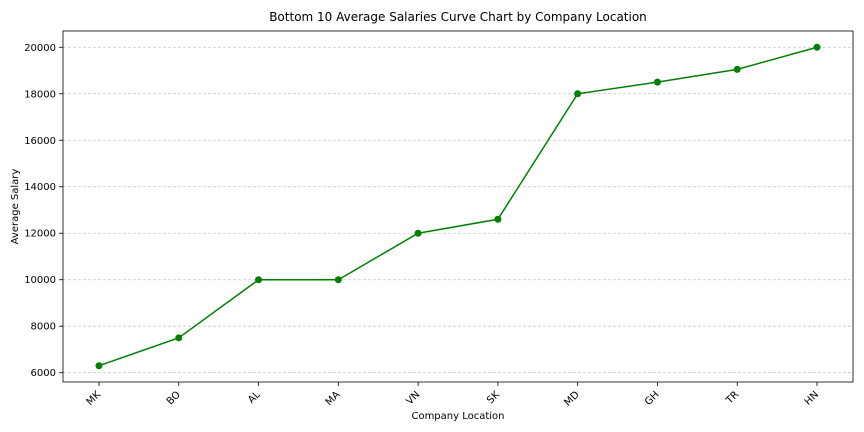 The image size is (864, 432). I want to click on x-axis-label: Company Location, so click(457, 416).